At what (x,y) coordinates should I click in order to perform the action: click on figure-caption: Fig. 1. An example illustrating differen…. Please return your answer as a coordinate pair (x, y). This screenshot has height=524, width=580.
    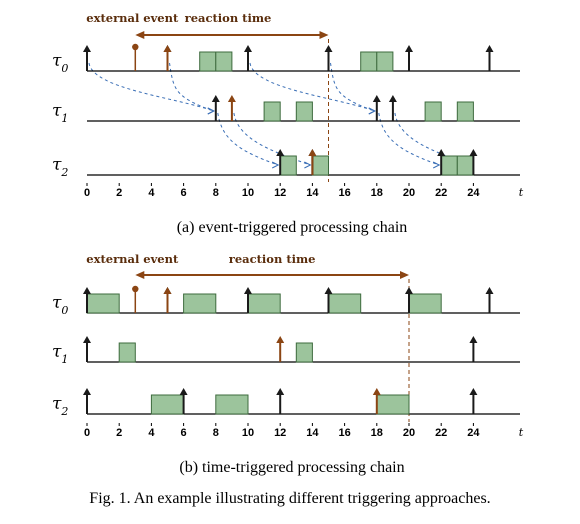
    Looking at the image, I should click on (289, 498).